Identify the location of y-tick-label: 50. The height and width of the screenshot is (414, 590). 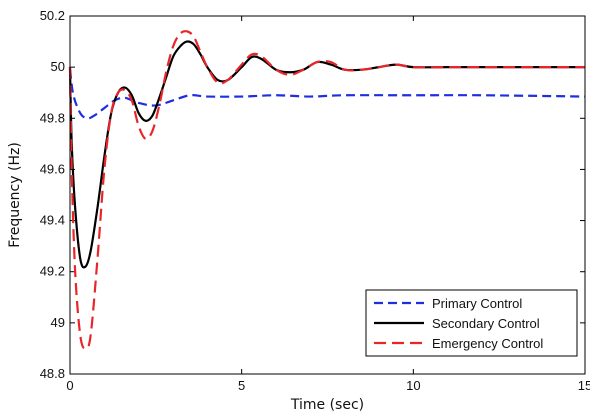
(58, 66).